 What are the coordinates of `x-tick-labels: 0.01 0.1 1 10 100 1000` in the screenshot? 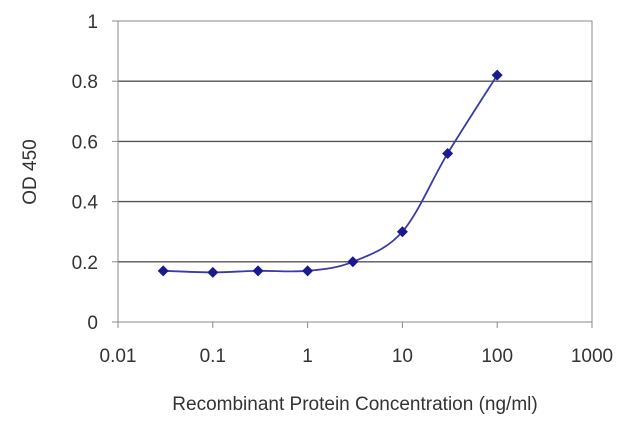 It's located at (357, 356).